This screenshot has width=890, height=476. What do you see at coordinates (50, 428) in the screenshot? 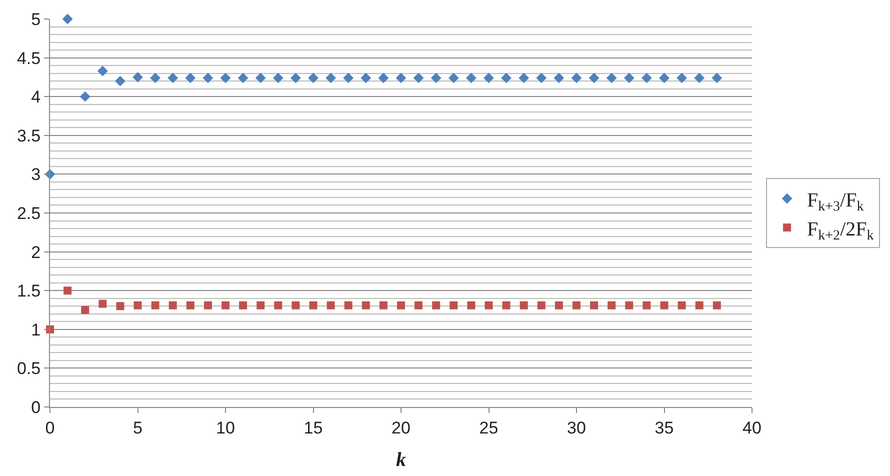
I see `x-tick-label: 0` at bounding box center [50, 428].